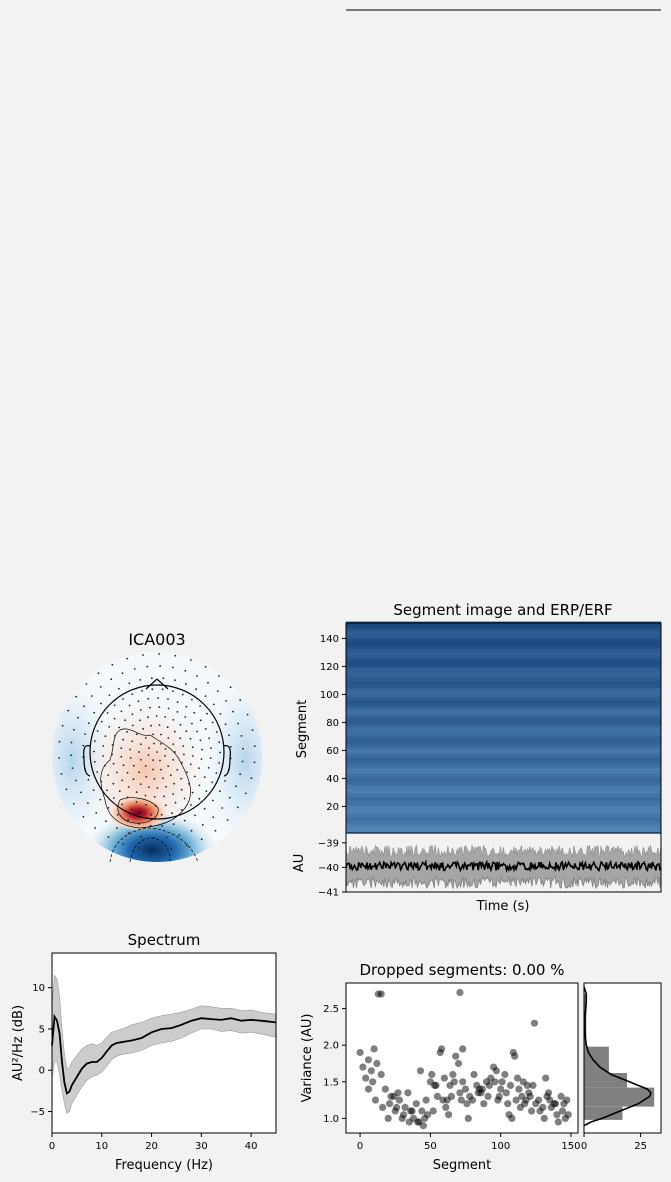 This screenshot has height=1182, width=671. I want to click on variance-histogram-panel: 0 25, so click(621, 1067).